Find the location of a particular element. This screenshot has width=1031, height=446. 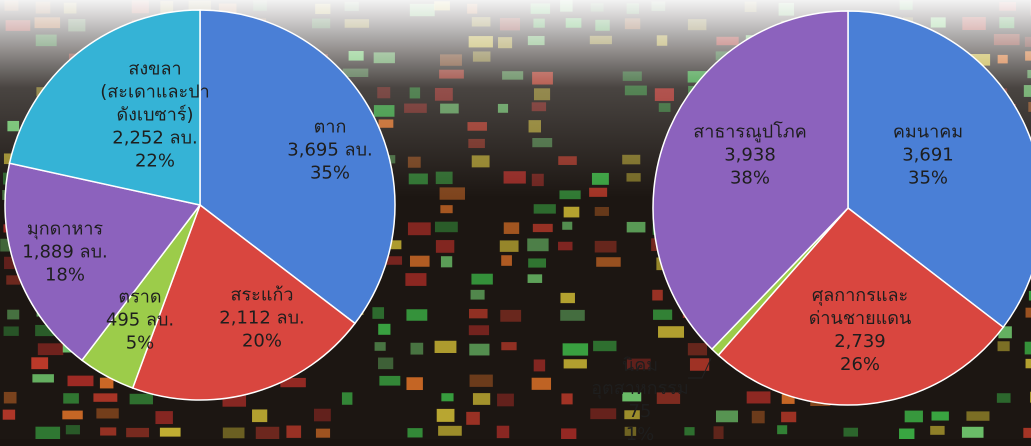

slice-label: ตราด 495 ลบ. 5% is located at coordinates (140, 320).